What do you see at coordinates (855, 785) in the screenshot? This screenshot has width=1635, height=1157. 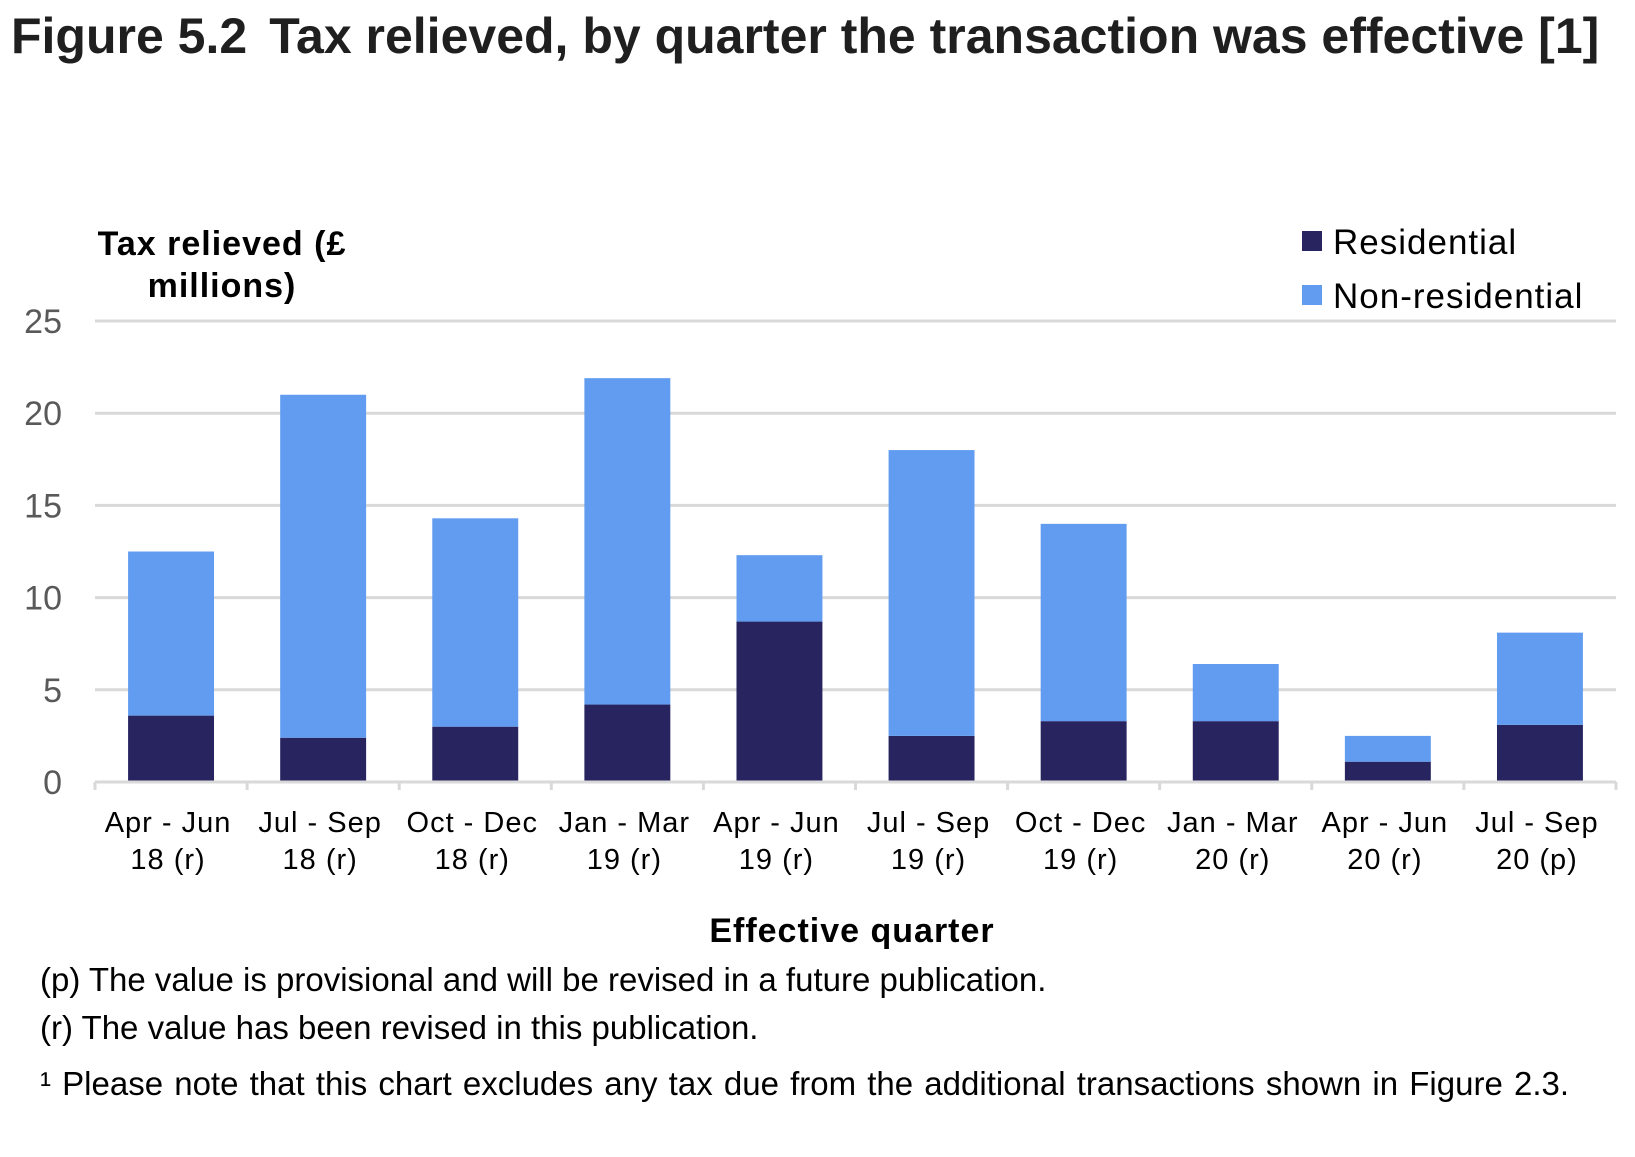 I see `x-axis` at bounding box center [855, 785].